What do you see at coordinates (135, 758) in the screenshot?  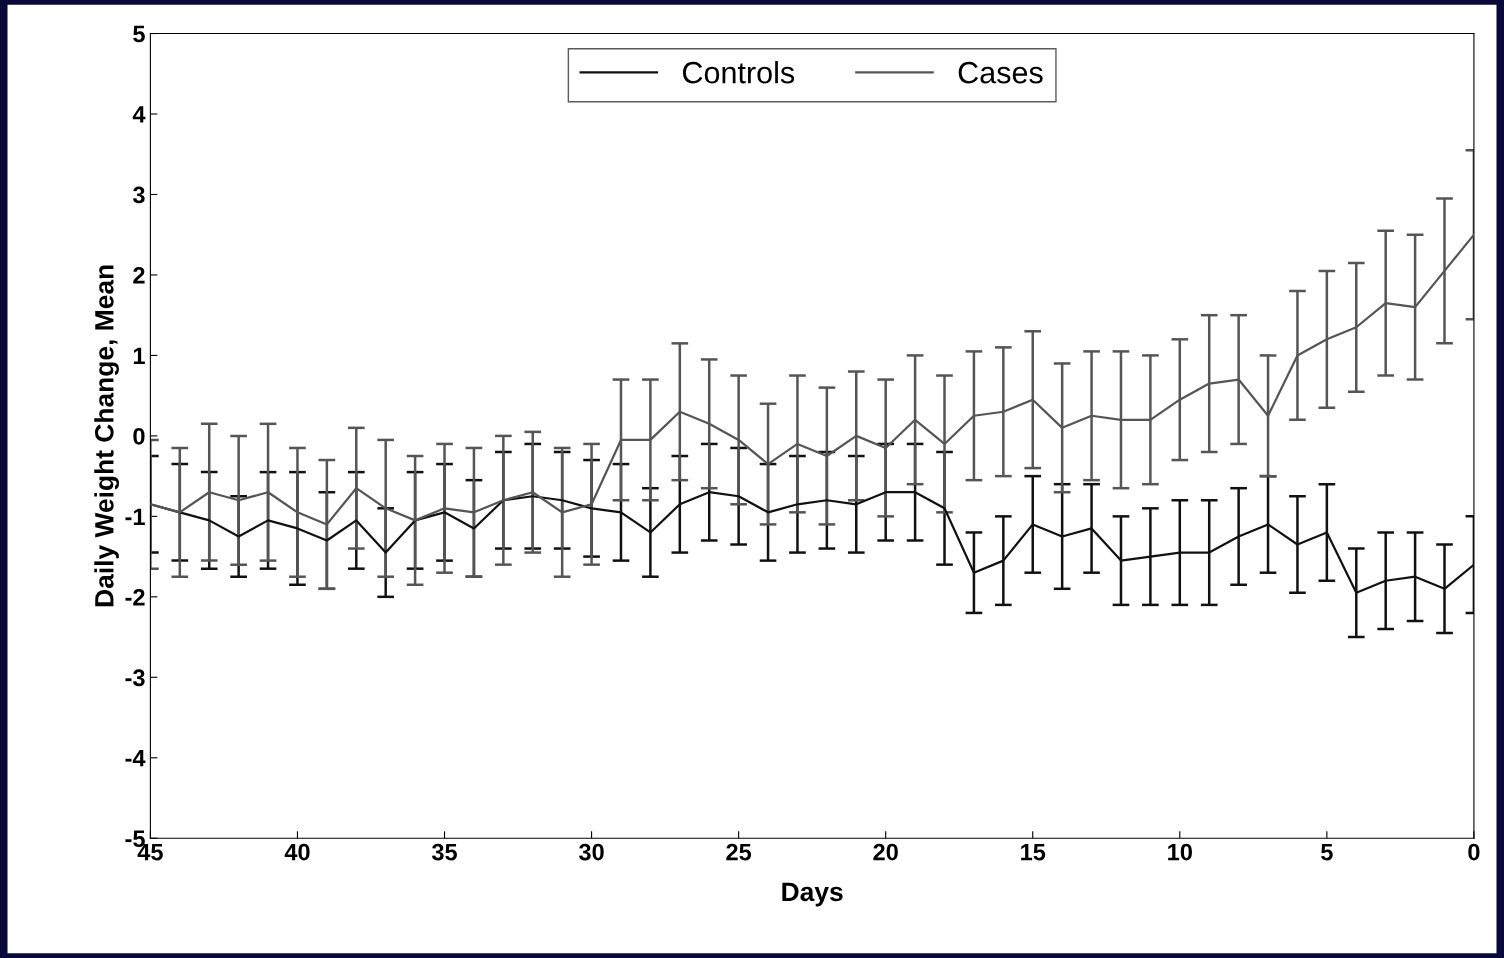 I see `y-tick-label: -4` at bounding box center [135, 758].